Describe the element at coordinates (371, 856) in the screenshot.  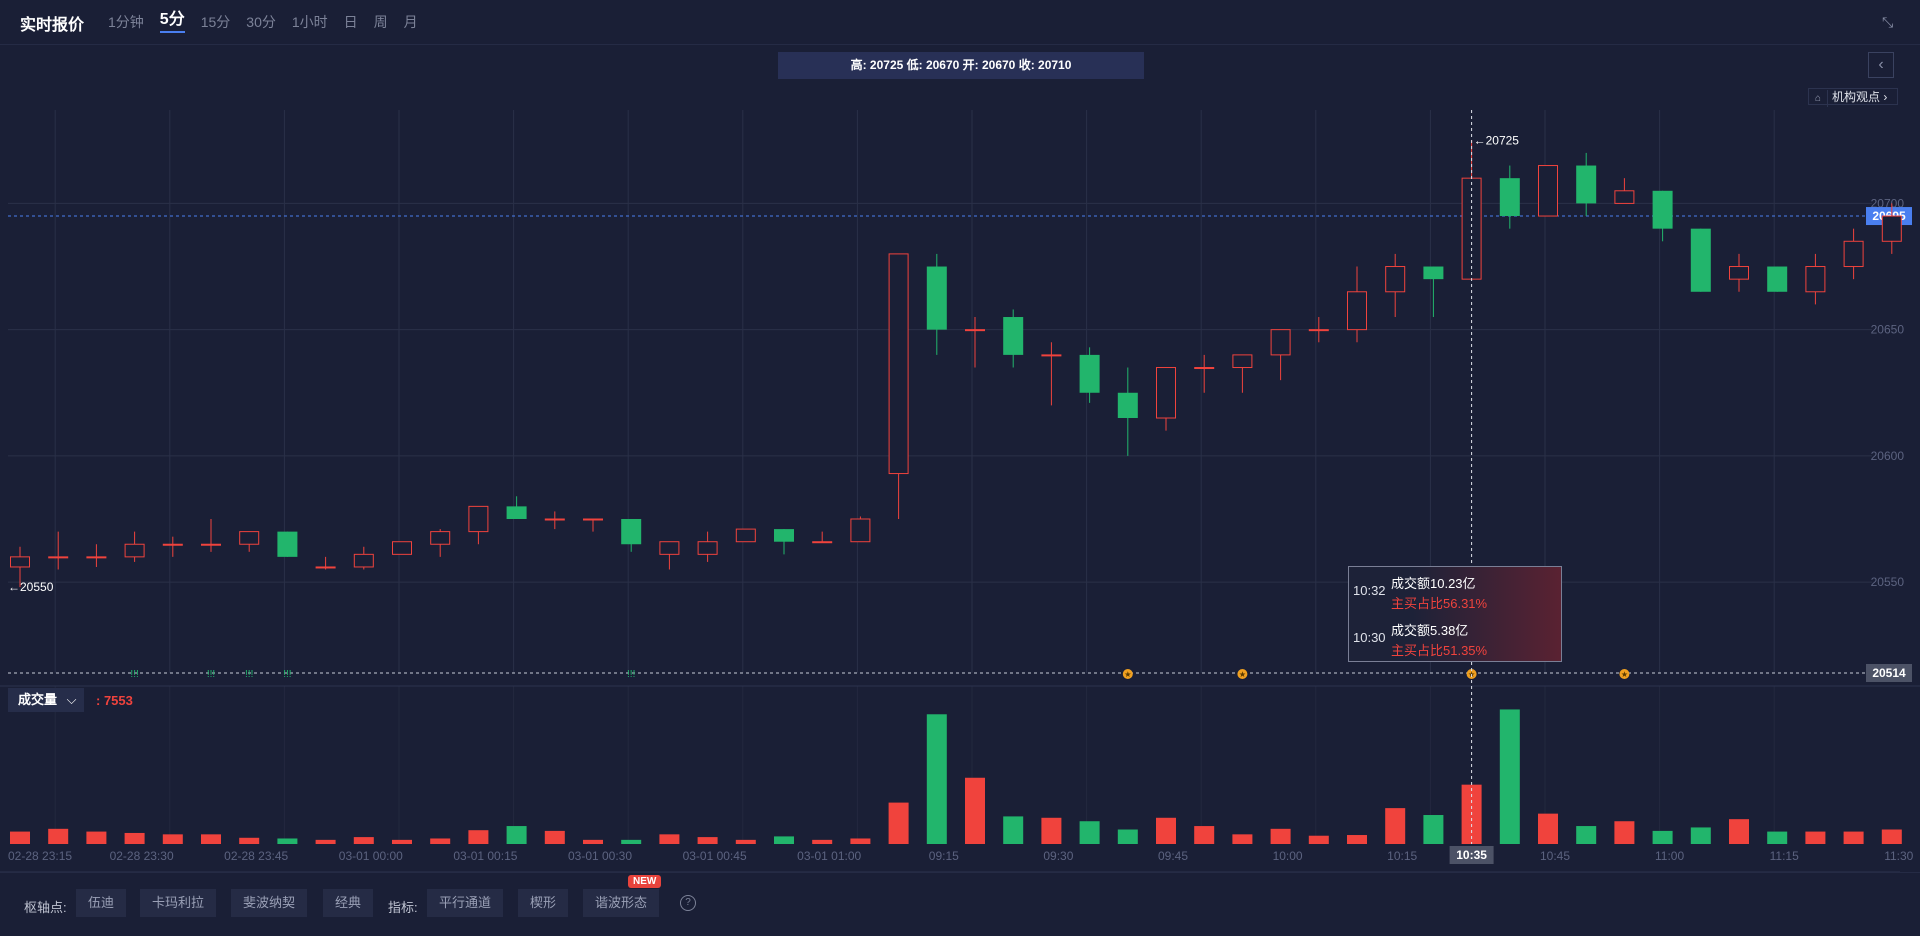
I see `x-tick-label: 03-01 00:00` at that location.